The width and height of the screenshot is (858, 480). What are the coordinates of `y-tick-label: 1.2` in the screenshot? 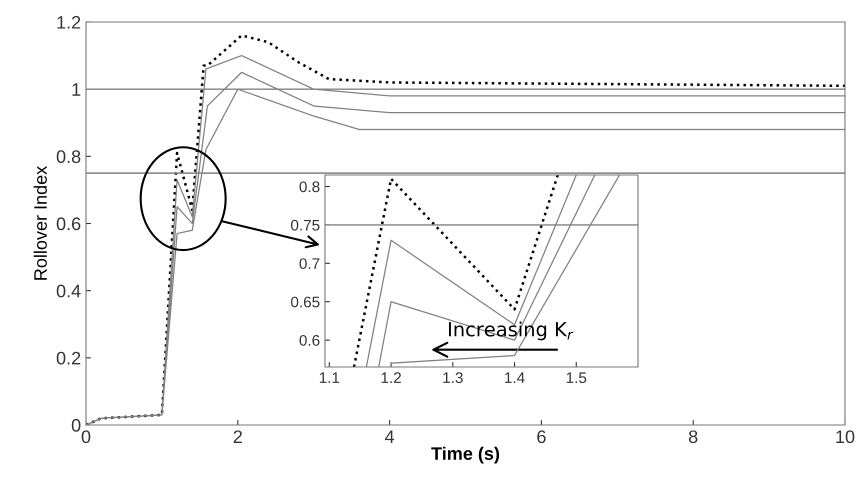 It's located at (68, 22).